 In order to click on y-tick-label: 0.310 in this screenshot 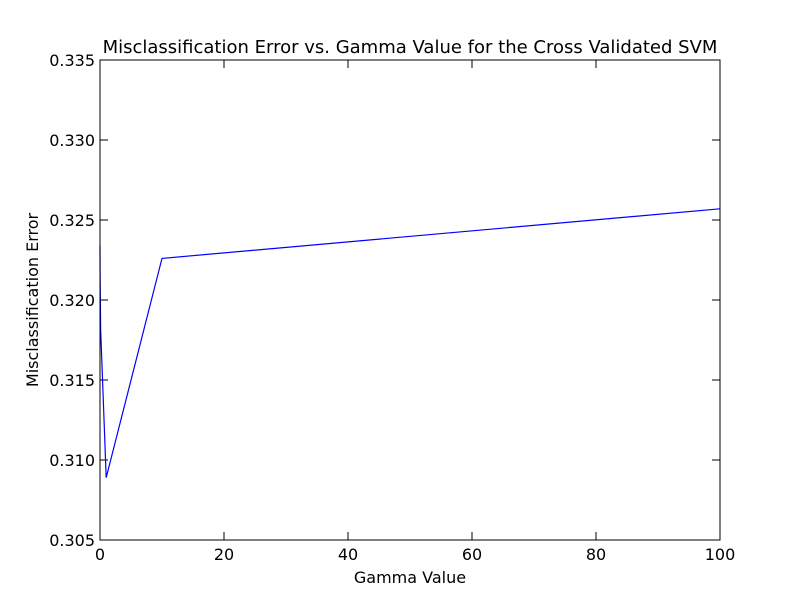, I will do `click(72, 460)`.